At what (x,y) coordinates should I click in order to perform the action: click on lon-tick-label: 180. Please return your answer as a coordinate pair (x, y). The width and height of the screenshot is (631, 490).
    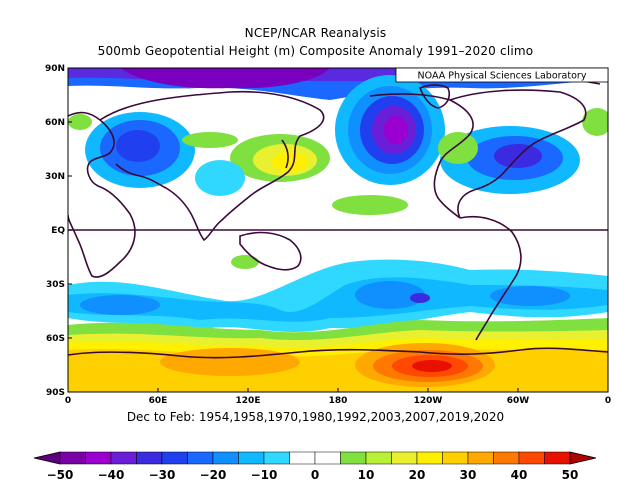
    Looking at the image, I should click on (338, 401).